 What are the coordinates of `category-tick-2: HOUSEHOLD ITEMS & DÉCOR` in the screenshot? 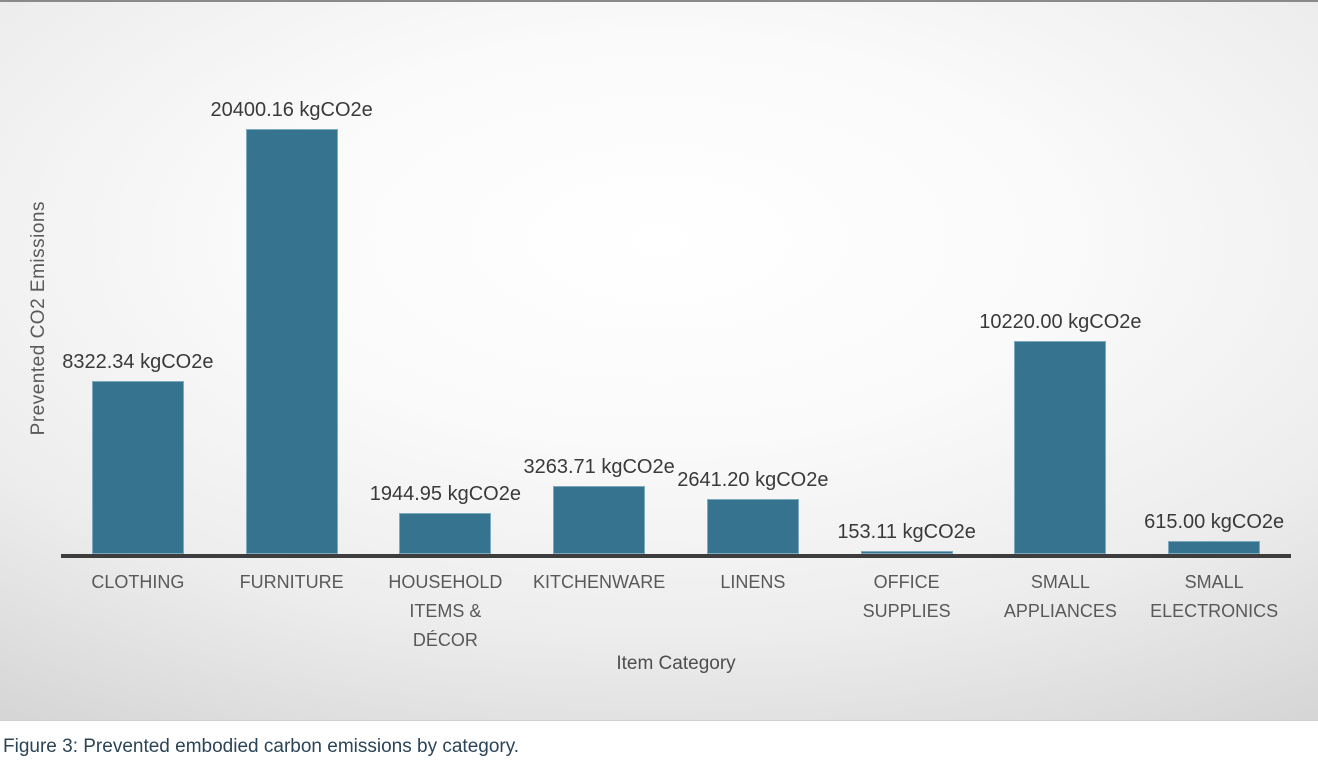 It's located at (445, 611).